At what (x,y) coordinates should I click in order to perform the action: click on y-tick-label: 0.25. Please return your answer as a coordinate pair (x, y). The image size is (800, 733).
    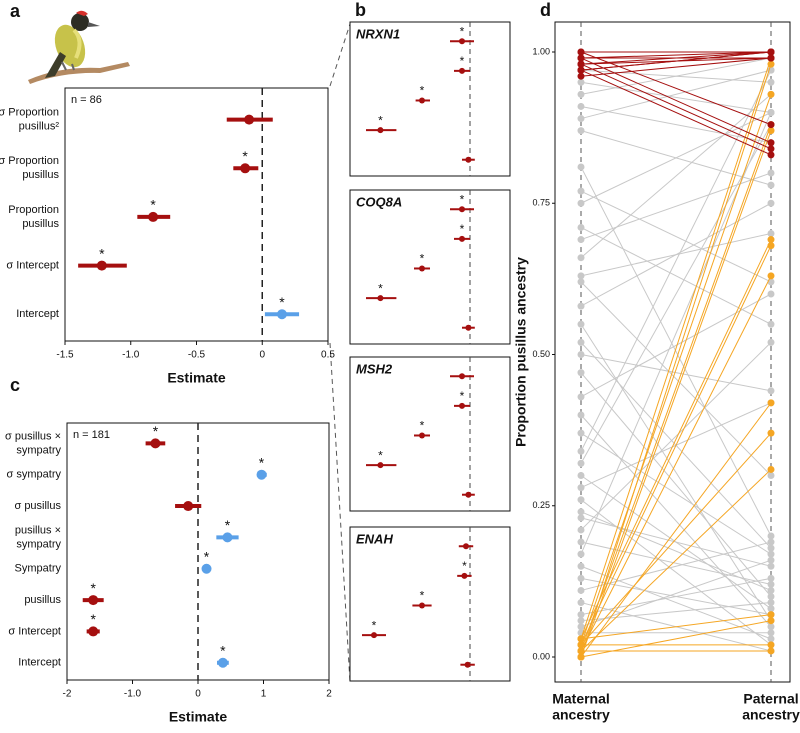
    Looking at the image, I should click on (541, 505).